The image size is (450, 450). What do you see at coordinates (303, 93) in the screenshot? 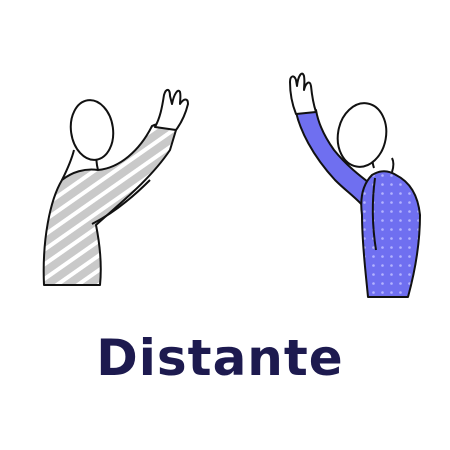
I see `right-person-hand` at bounding box center [303, 93].